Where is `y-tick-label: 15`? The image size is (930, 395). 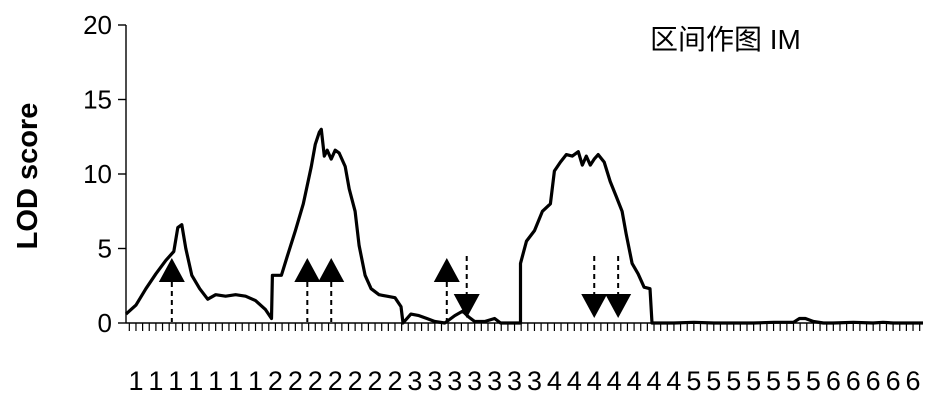
y-tick-label: 15 is located at coordinates (97, 100).